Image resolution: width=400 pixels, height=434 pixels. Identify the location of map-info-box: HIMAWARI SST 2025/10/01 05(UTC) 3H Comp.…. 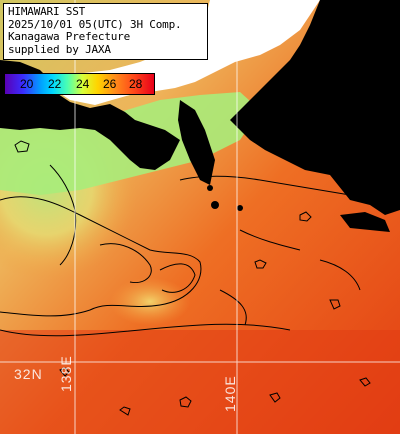
(105, 31).